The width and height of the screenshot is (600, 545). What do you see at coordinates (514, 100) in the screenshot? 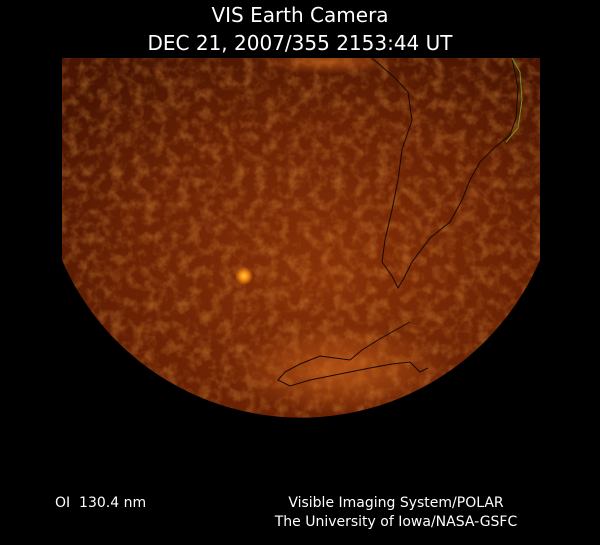
I see `coastline-green` at bounding box center [514, 100].